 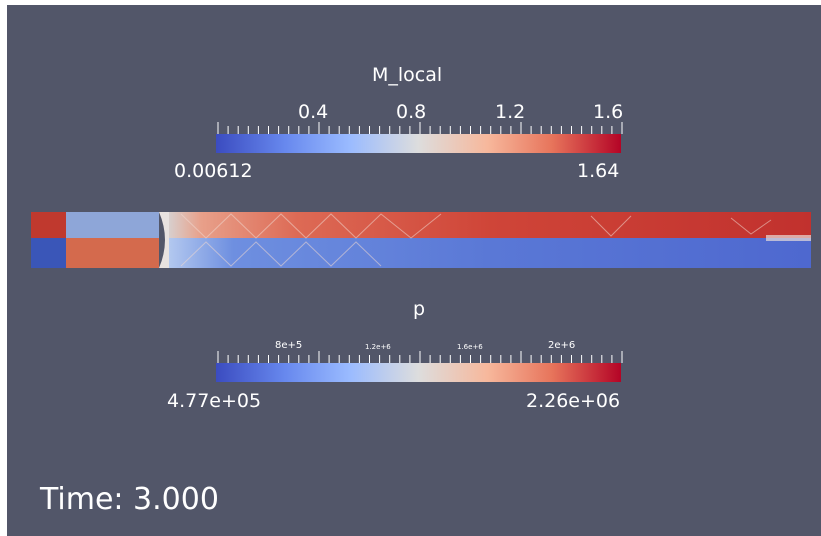 What do you see at coordinates (112, 225) in the screenshot?
I see `chamber-upper-block` at bounding box center [112, 225].